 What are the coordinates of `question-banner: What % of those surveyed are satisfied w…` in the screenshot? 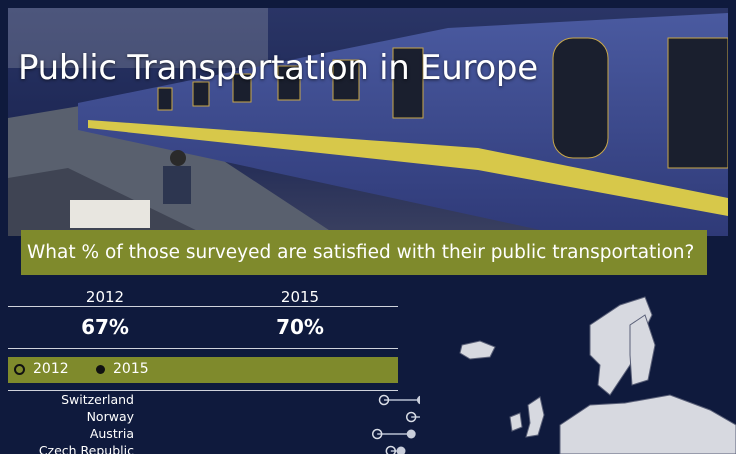 It's located at (364, 252).